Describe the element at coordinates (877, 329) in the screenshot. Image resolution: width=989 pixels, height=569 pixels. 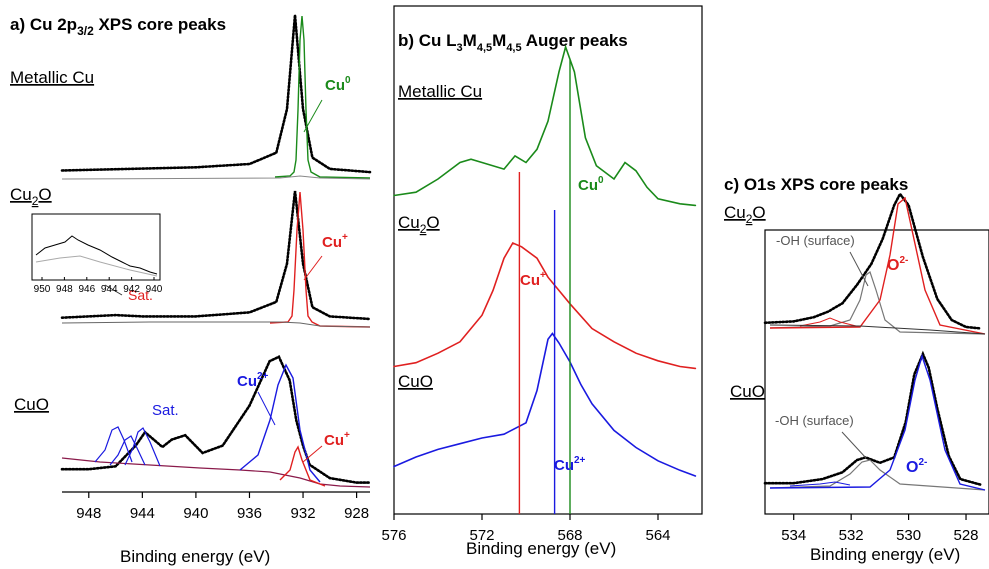
I see `cu2o-bg-c` at that location.